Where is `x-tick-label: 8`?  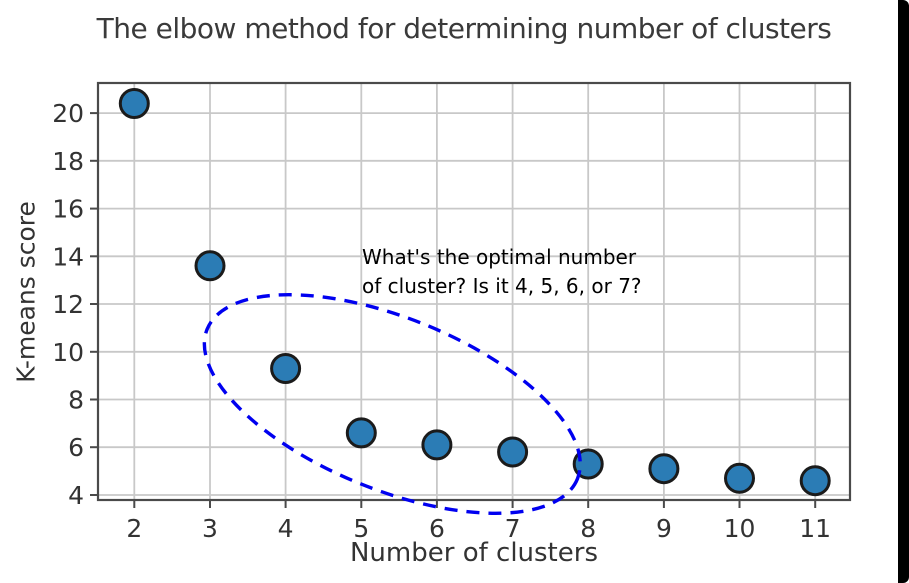
x-tick-label: 8 is located at coordinates (588, 528).